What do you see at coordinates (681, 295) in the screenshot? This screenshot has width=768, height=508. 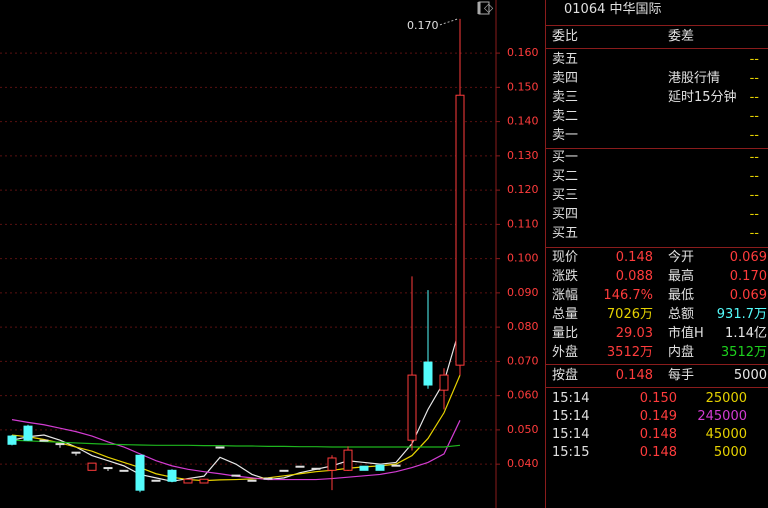 I see `panel-text: 最低` at bounding box center [681, 295].